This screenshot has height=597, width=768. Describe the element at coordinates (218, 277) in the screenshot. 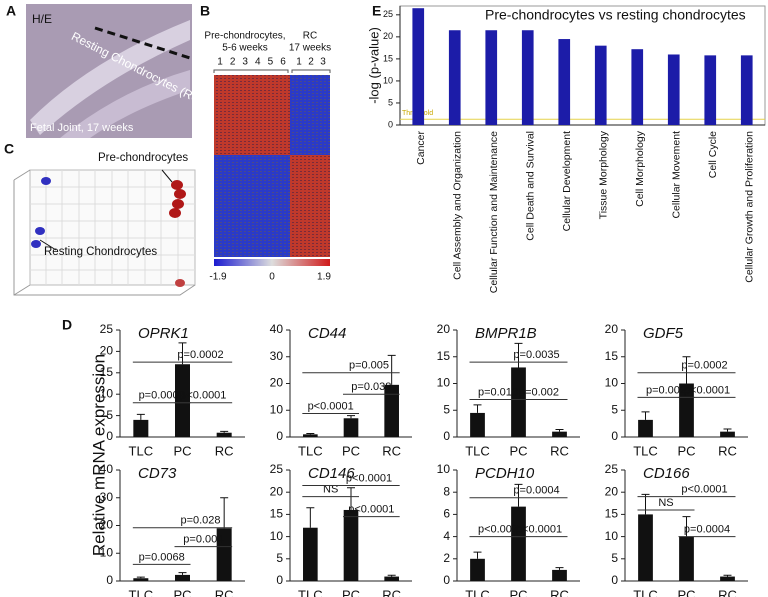

I see `scale-label: -1.9` at that location.